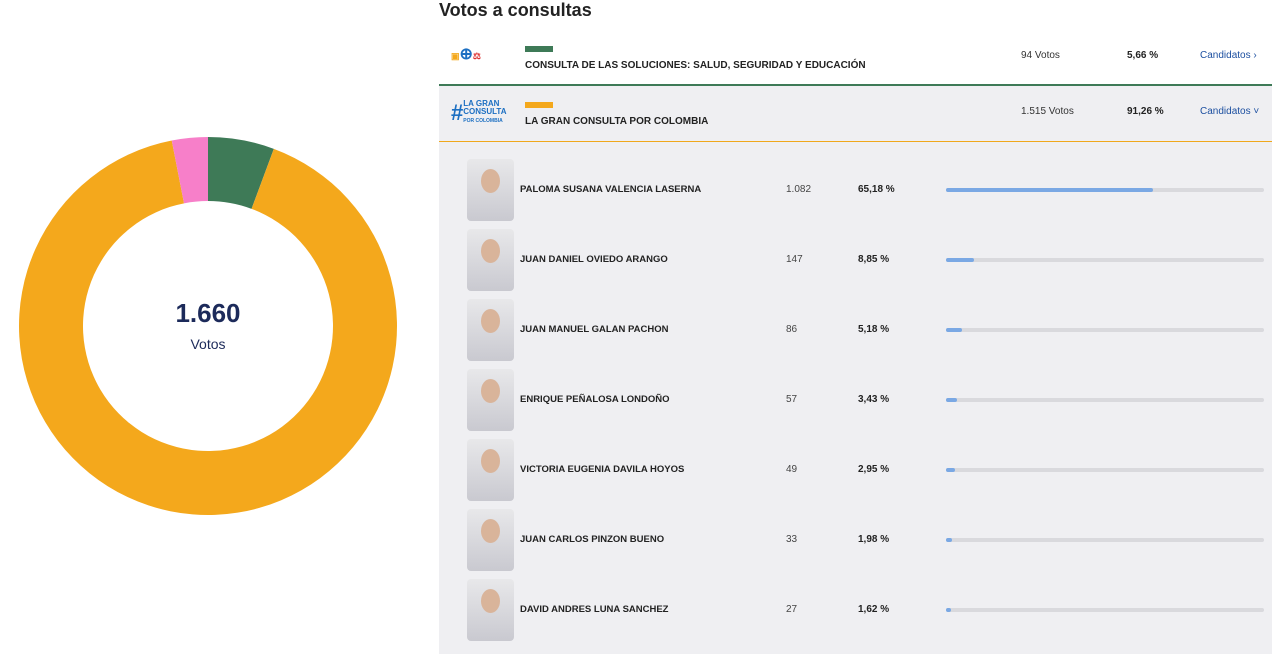  What do you see at coordinates (855, 540) in the screenshot?
I see `candidate-row: JUAN CARLOS PINZON BUENO 33 1,98 %` at bounding box center [855, 540].